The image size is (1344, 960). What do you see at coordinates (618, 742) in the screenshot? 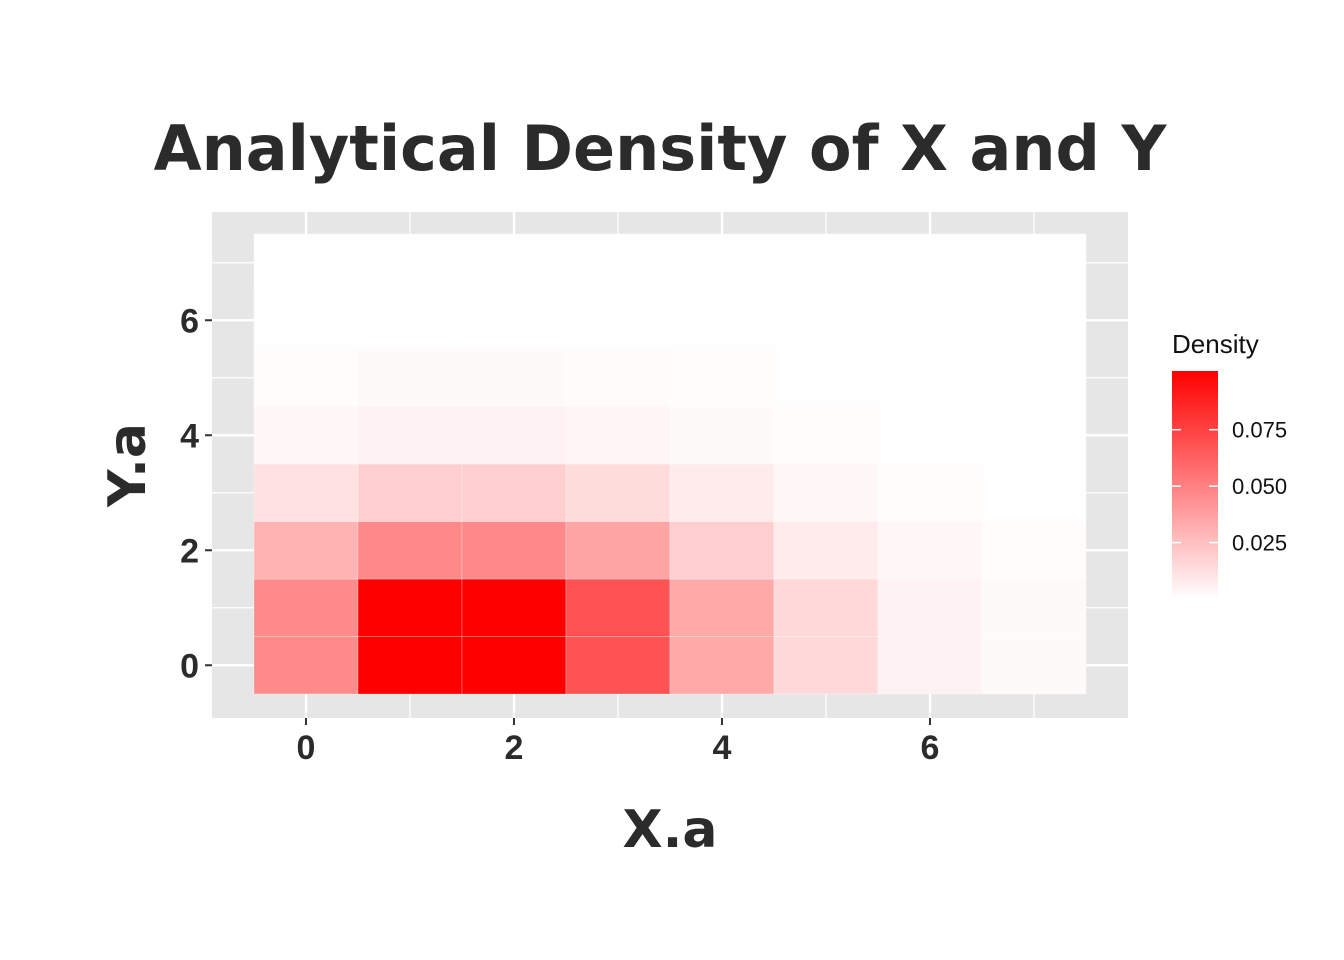
I see `x-axis: 0 2 4 6` at bounding box center [618, 742].